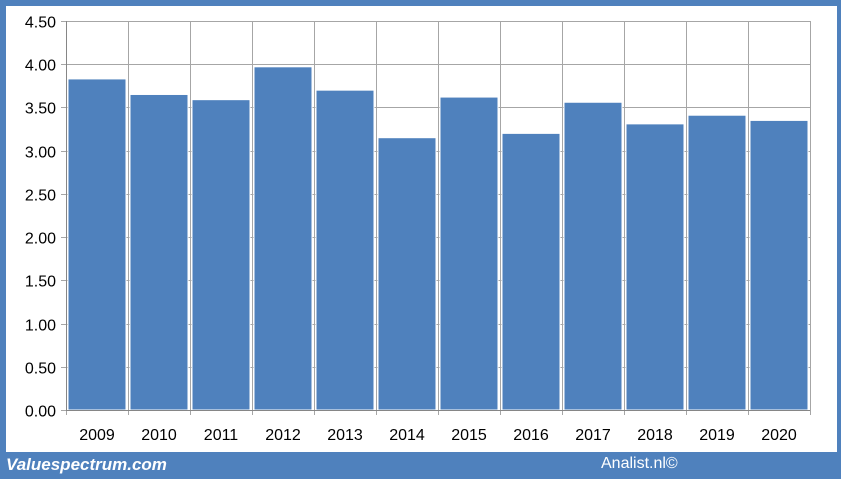  Describe the element at coordinates (40, 196) in the screenshot. I see `y-tick-label: 2.50` at that location.